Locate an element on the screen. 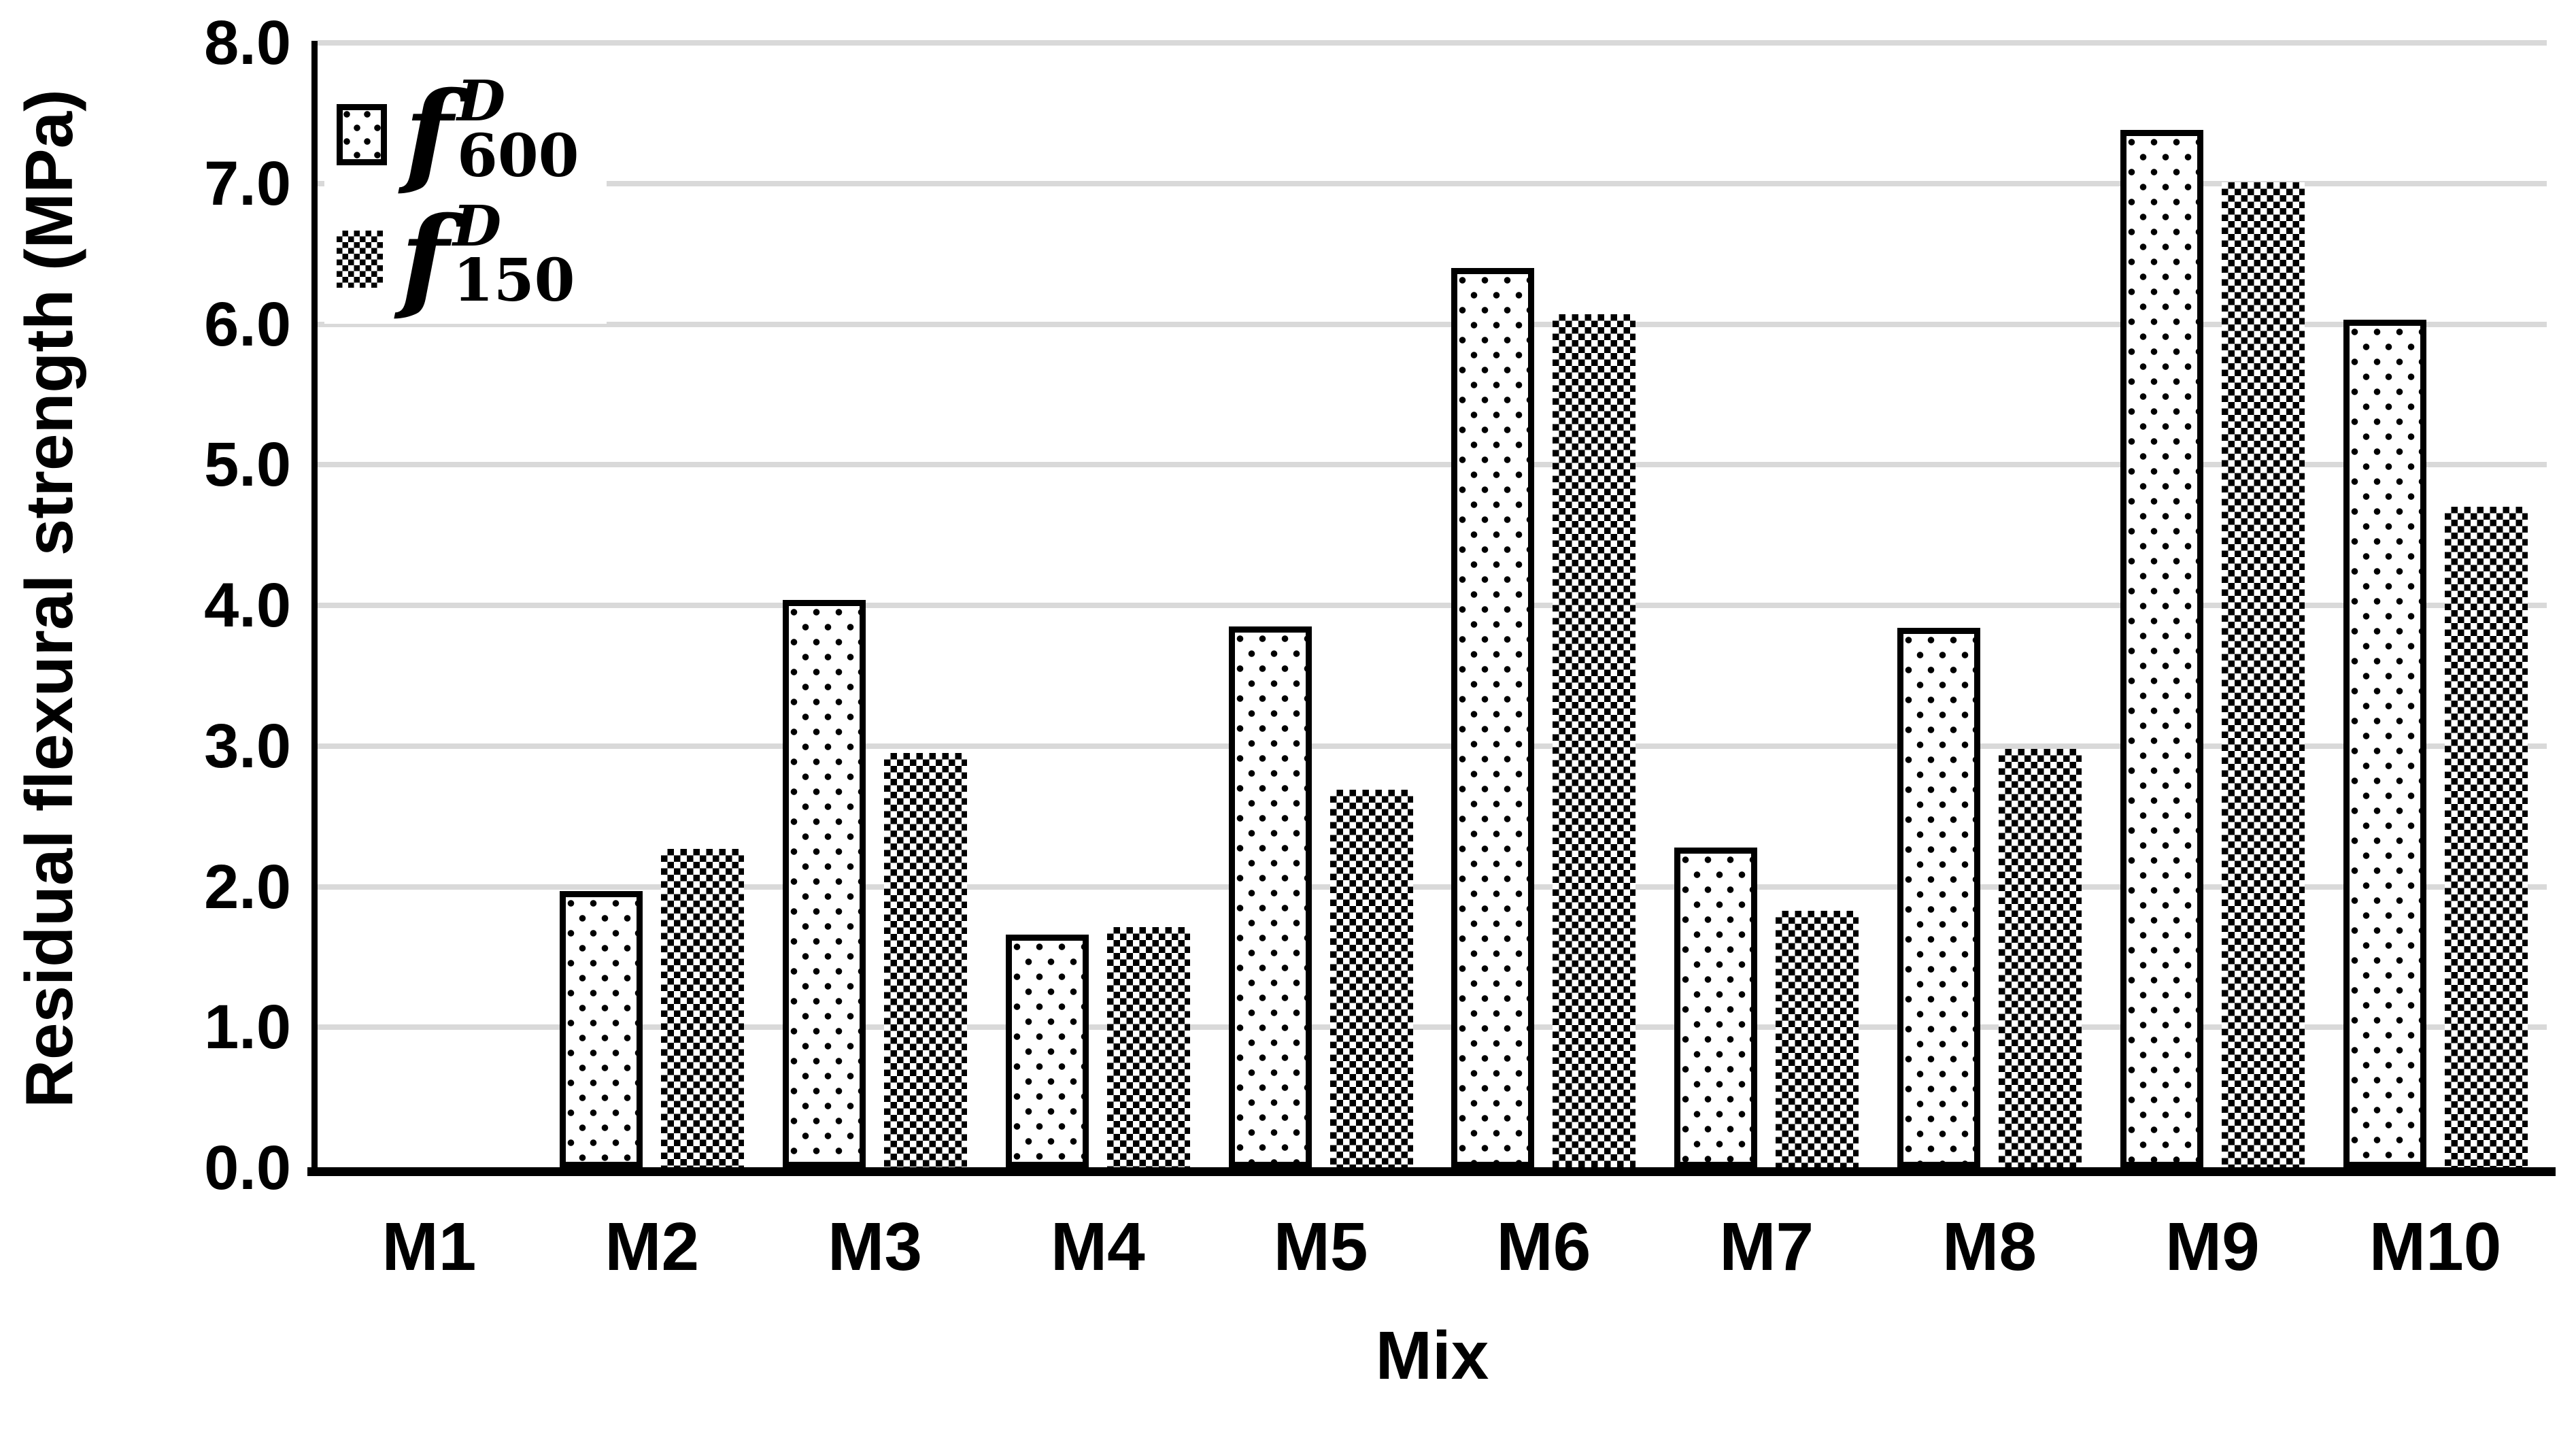 The width and height of the screenshot is (2576, 1440). x-label-M5: M5 is located at coordinates (1320, 1247).